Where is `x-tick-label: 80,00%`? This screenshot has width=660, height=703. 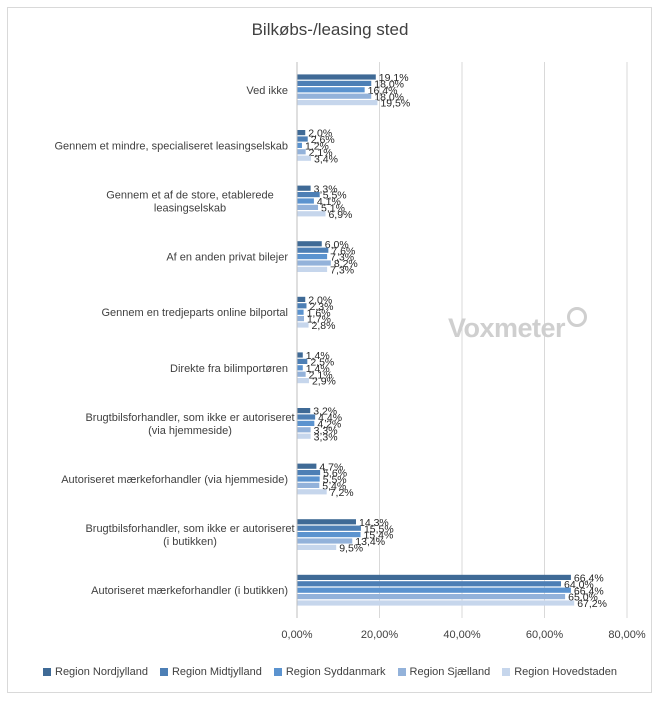 x-tick-label: 80,00% is located at coordinates (627, 635).